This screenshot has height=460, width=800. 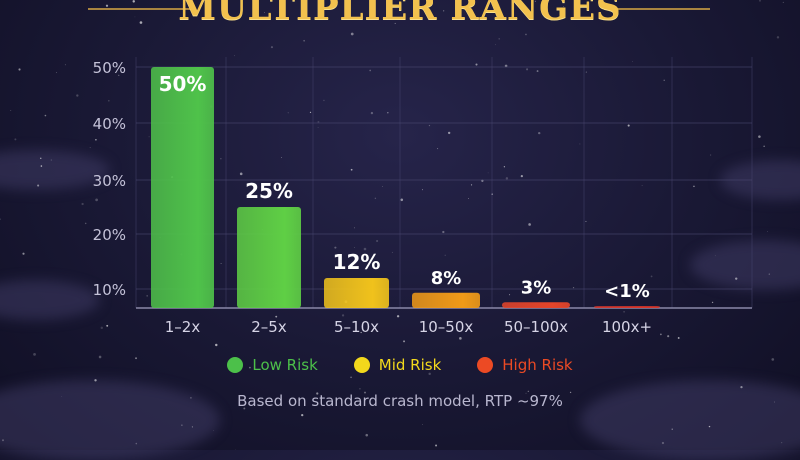 What do you see at coordinates (285, 365) in the screenshot?
I see `legend-label: Low Risk` at bounding box center [285, 365].